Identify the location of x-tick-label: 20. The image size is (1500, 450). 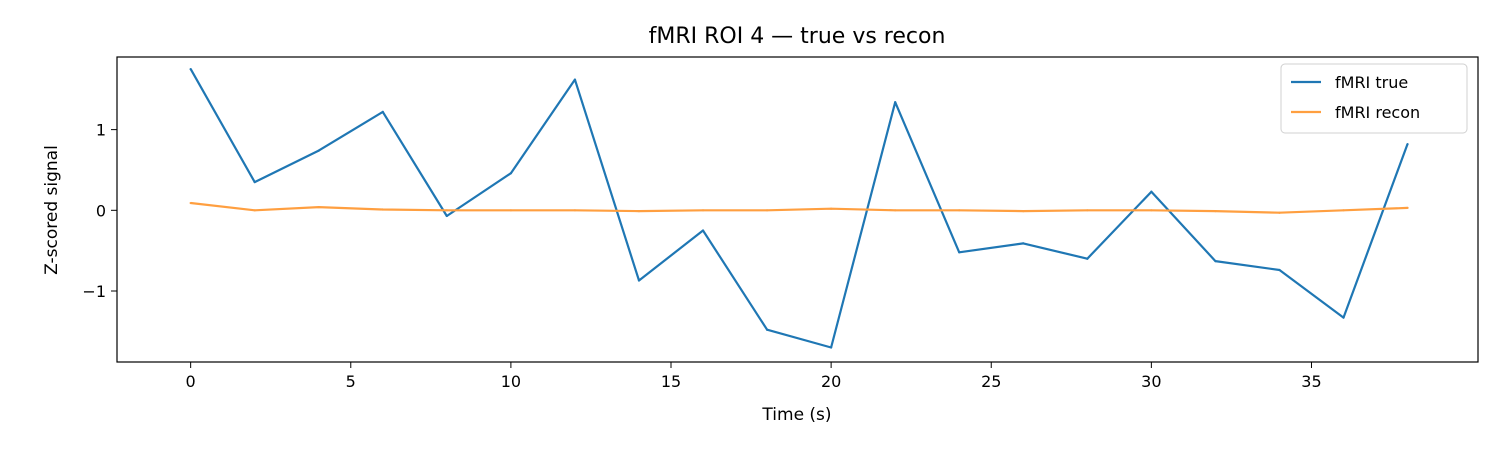
(831, 381).